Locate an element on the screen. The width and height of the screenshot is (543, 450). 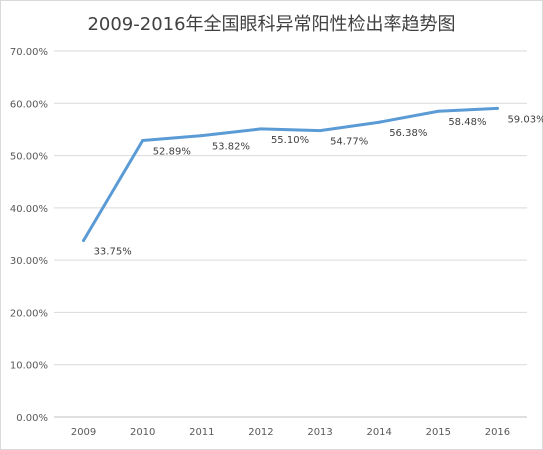
chart-title: 2009-2016年全国眼科异常阳性检出率趋势图 is located at coordinates (271, 24).